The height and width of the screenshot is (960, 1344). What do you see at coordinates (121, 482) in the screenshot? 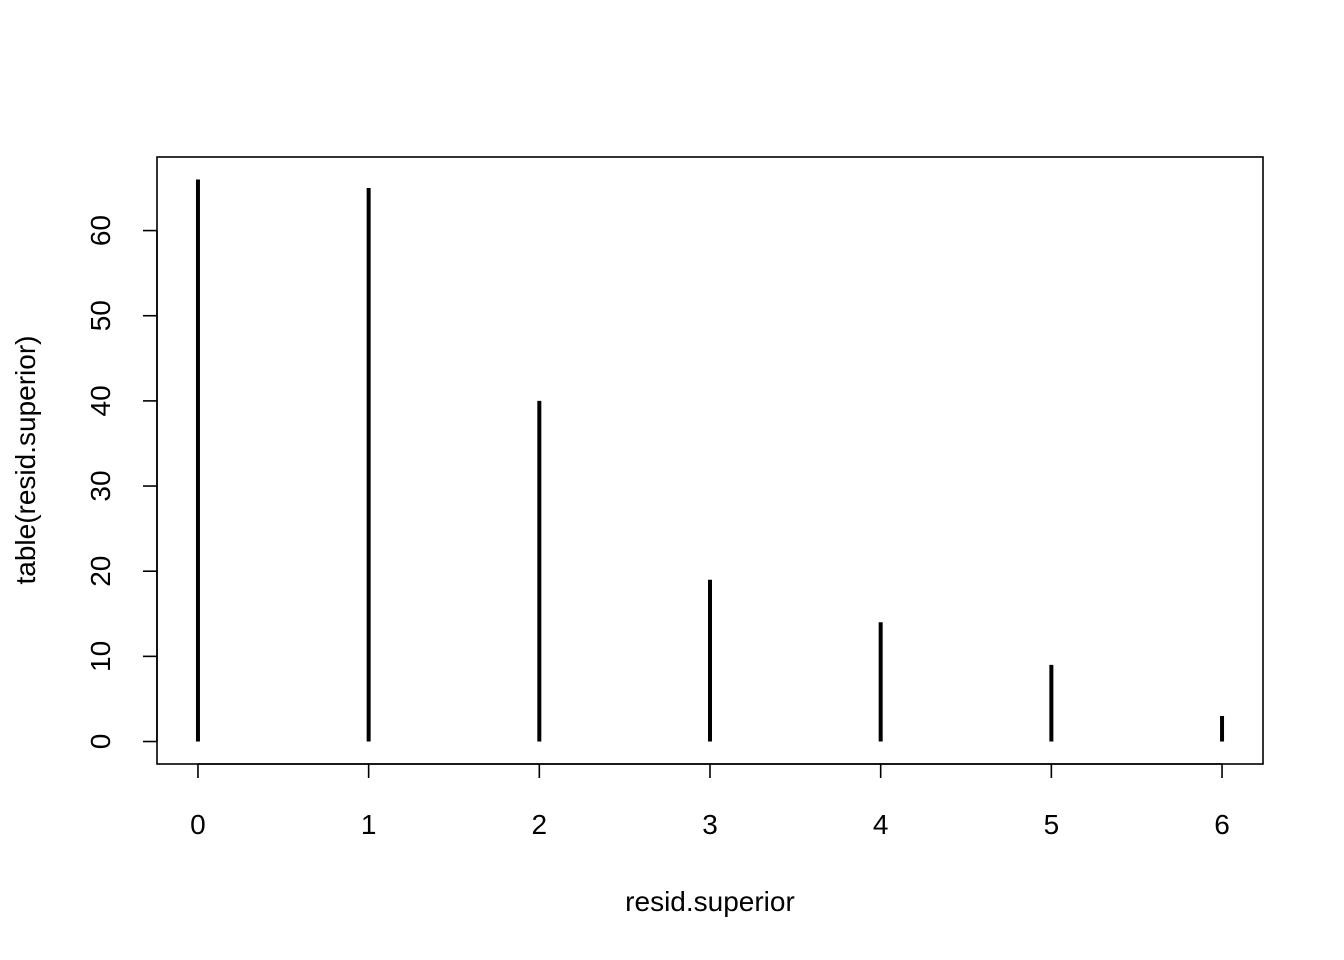
I see `y-axis: 0 10 20 30 40 50 60` at bounding box center [121, 482].